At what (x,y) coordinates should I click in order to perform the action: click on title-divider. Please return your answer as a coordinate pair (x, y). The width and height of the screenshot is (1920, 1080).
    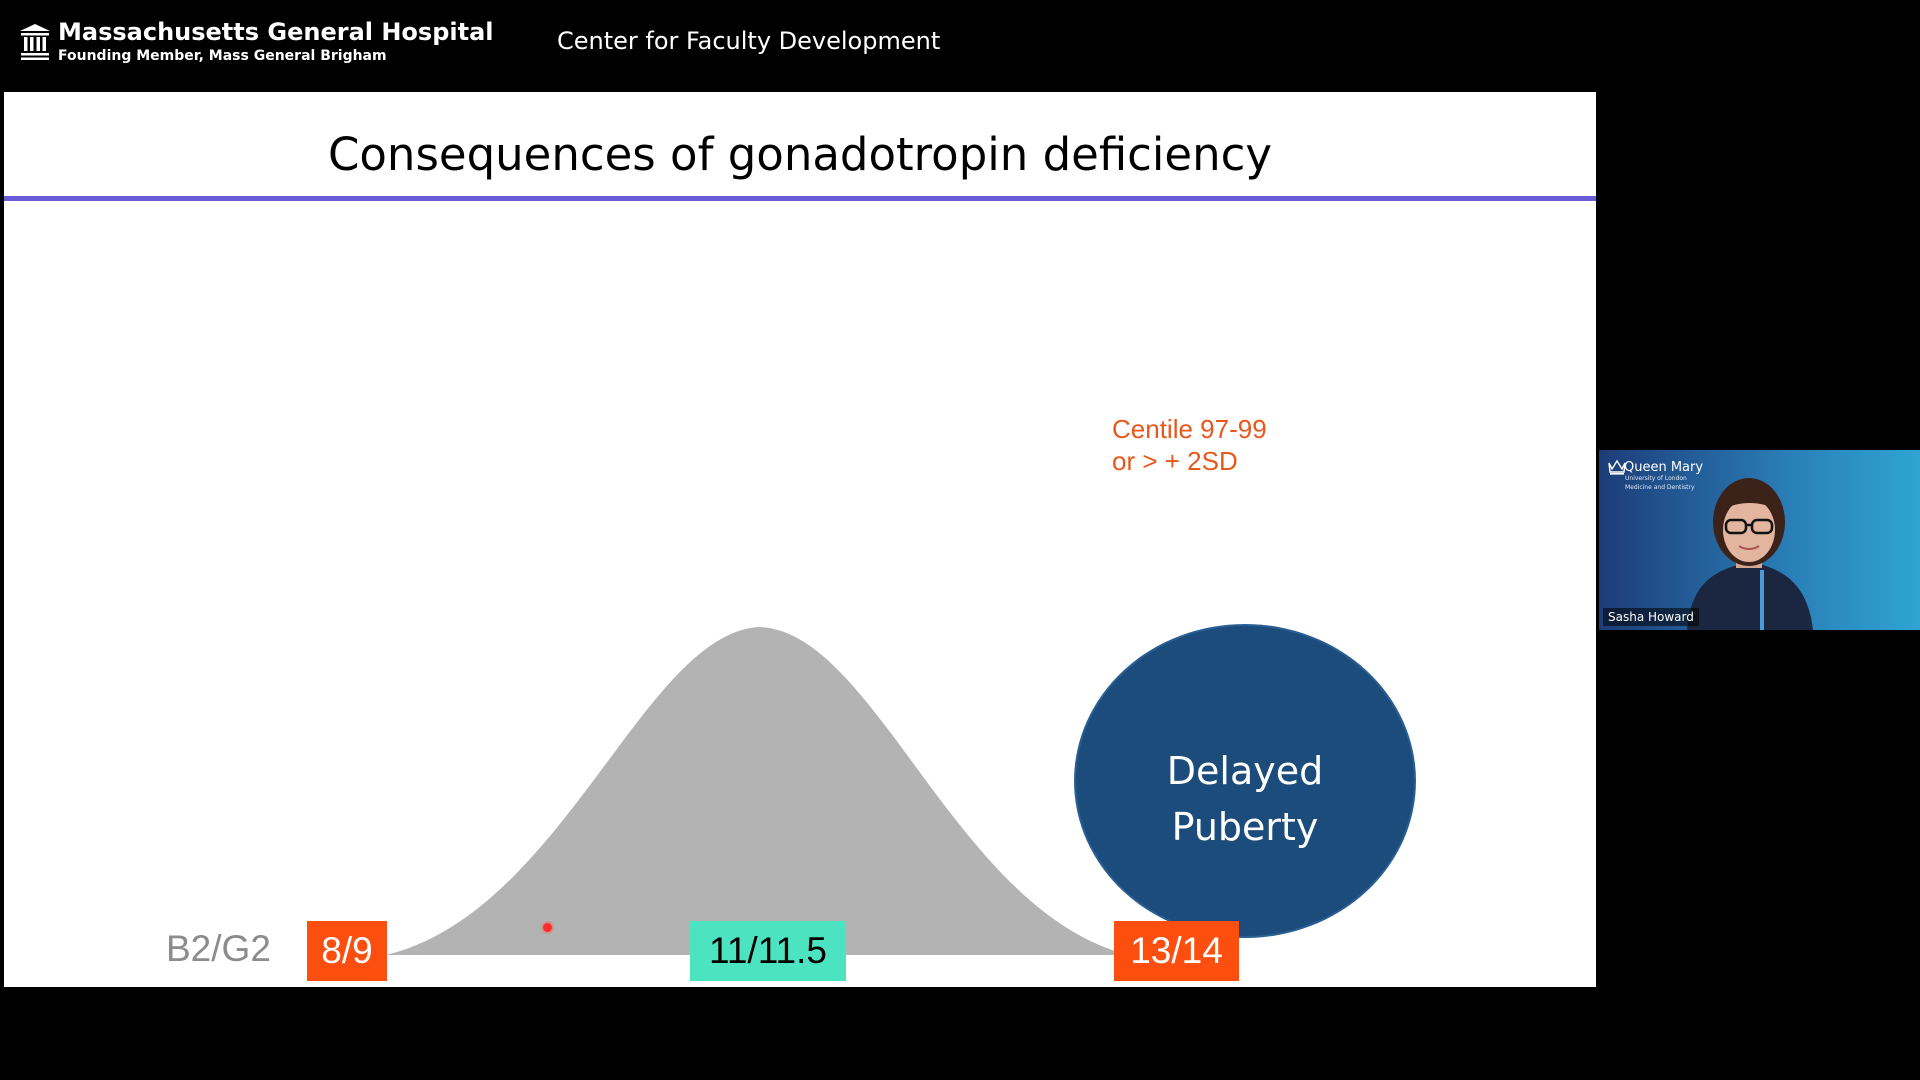
    Looking at the image, I should click on (800, 198).